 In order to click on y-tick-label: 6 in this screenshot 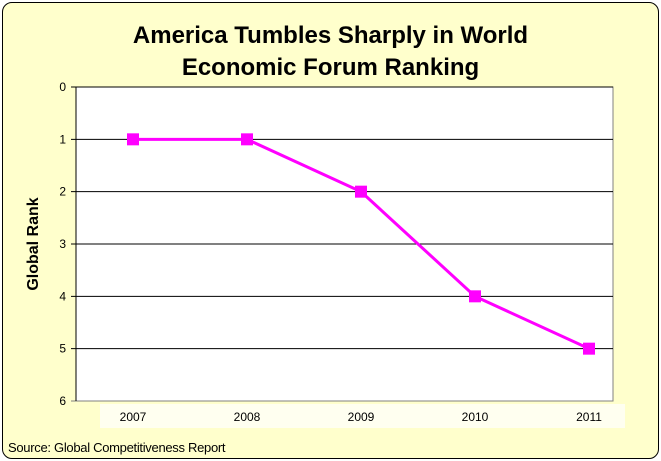, I will do `click(62, 401)`.